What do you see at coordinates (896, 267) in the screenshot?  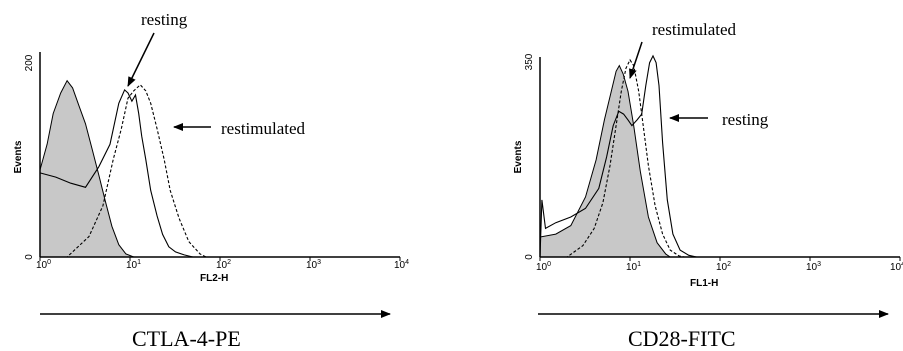 I see `right-x-tick-label: 10⁴` at bounding box center [896, 267].